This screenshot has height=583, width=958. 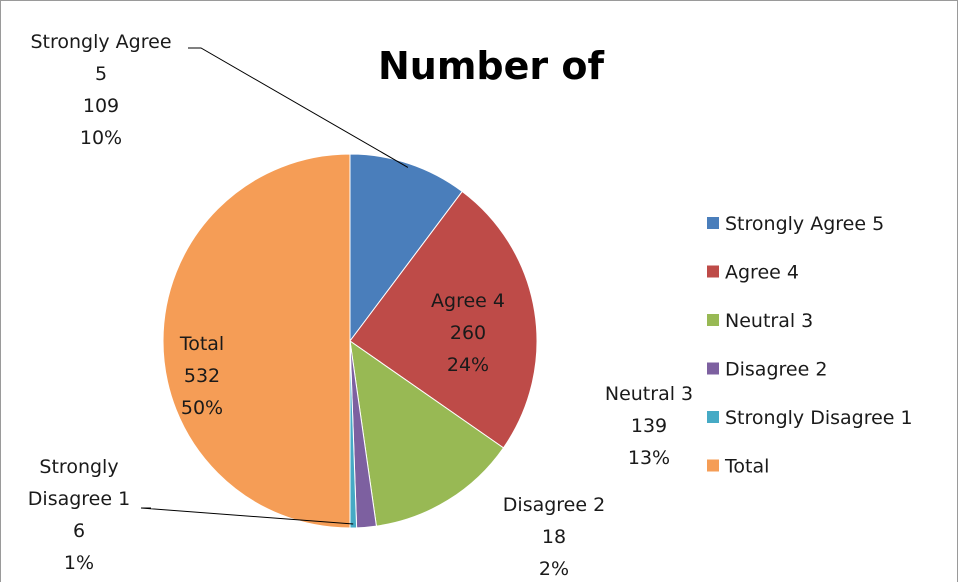 I want to click on data-label-line: 13%, so click(x=649, y=458).